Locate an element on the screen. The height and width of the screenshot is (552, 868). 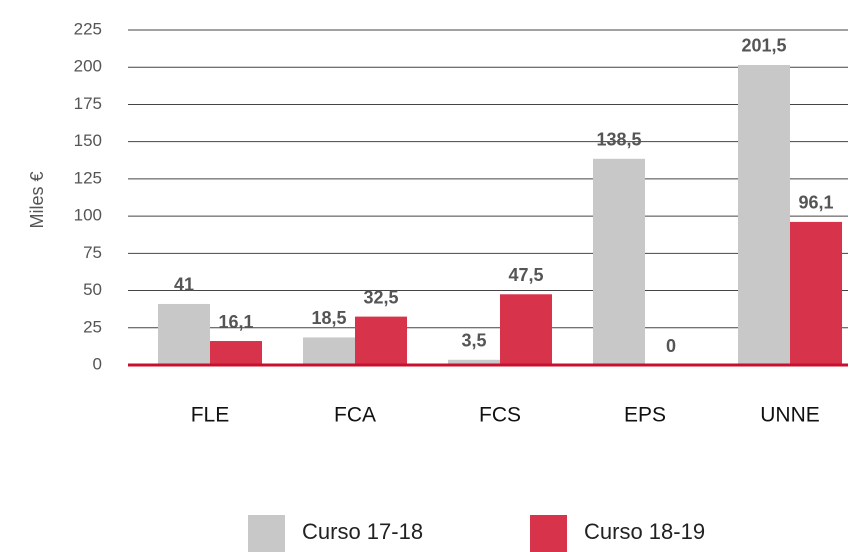
y-tick-label: 0 is located at coordinates (97, 363).